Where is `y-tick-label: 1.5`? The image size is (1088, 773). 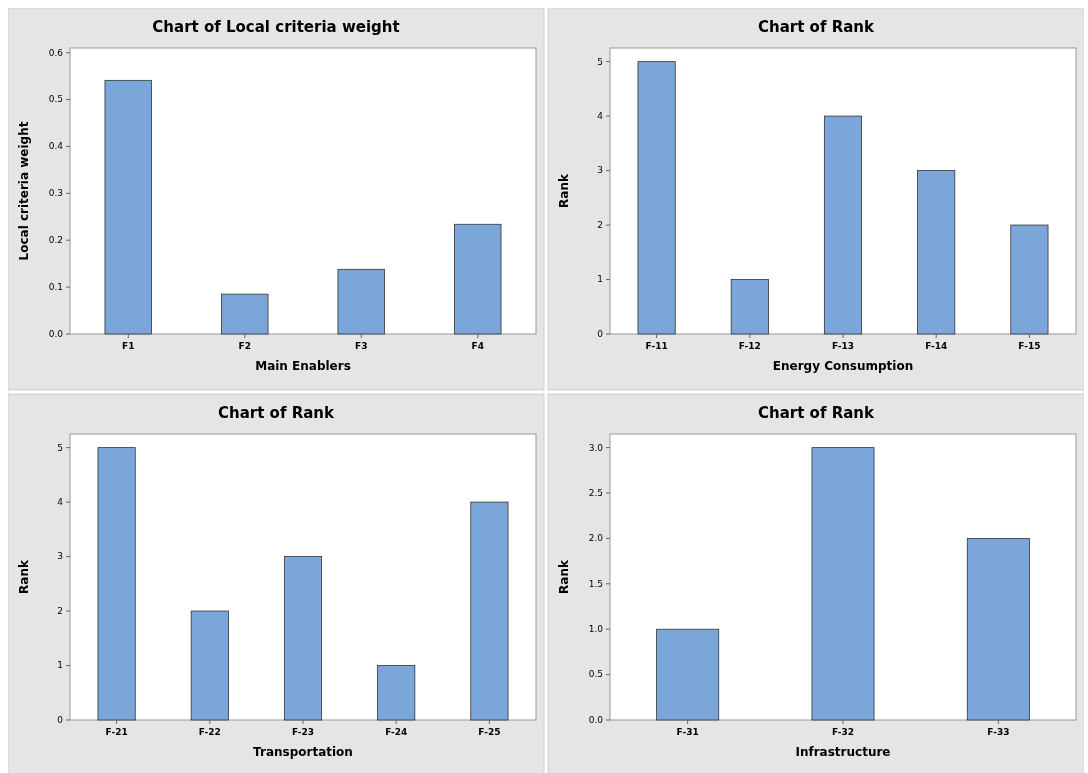
y-tick-label: 1.5 is located at coordinates (595, 583).